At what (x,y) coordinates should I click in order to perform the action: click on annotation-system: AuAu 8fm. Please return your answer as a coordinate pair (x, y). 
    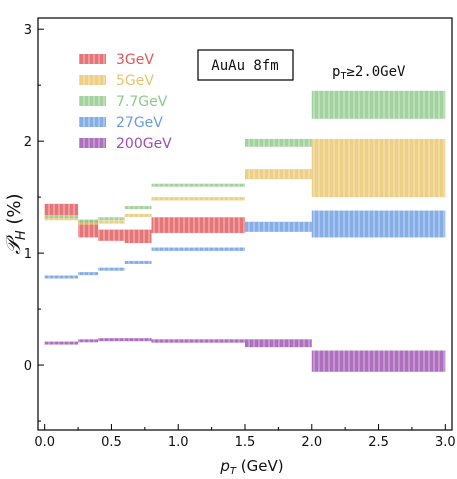
    Looking at the image, I should click on (244, 66).